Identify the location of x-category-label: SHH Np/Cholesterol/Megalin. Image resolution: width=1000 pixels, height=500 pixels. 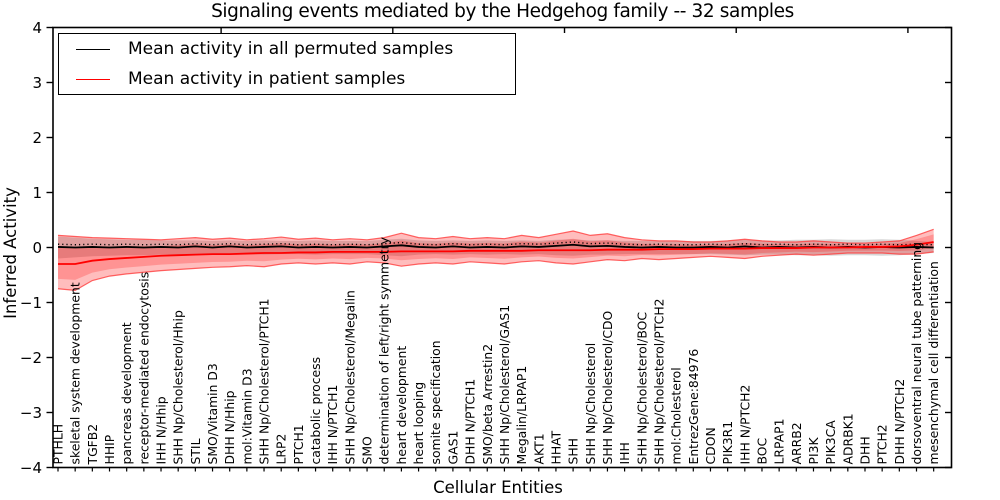
(349, 377).